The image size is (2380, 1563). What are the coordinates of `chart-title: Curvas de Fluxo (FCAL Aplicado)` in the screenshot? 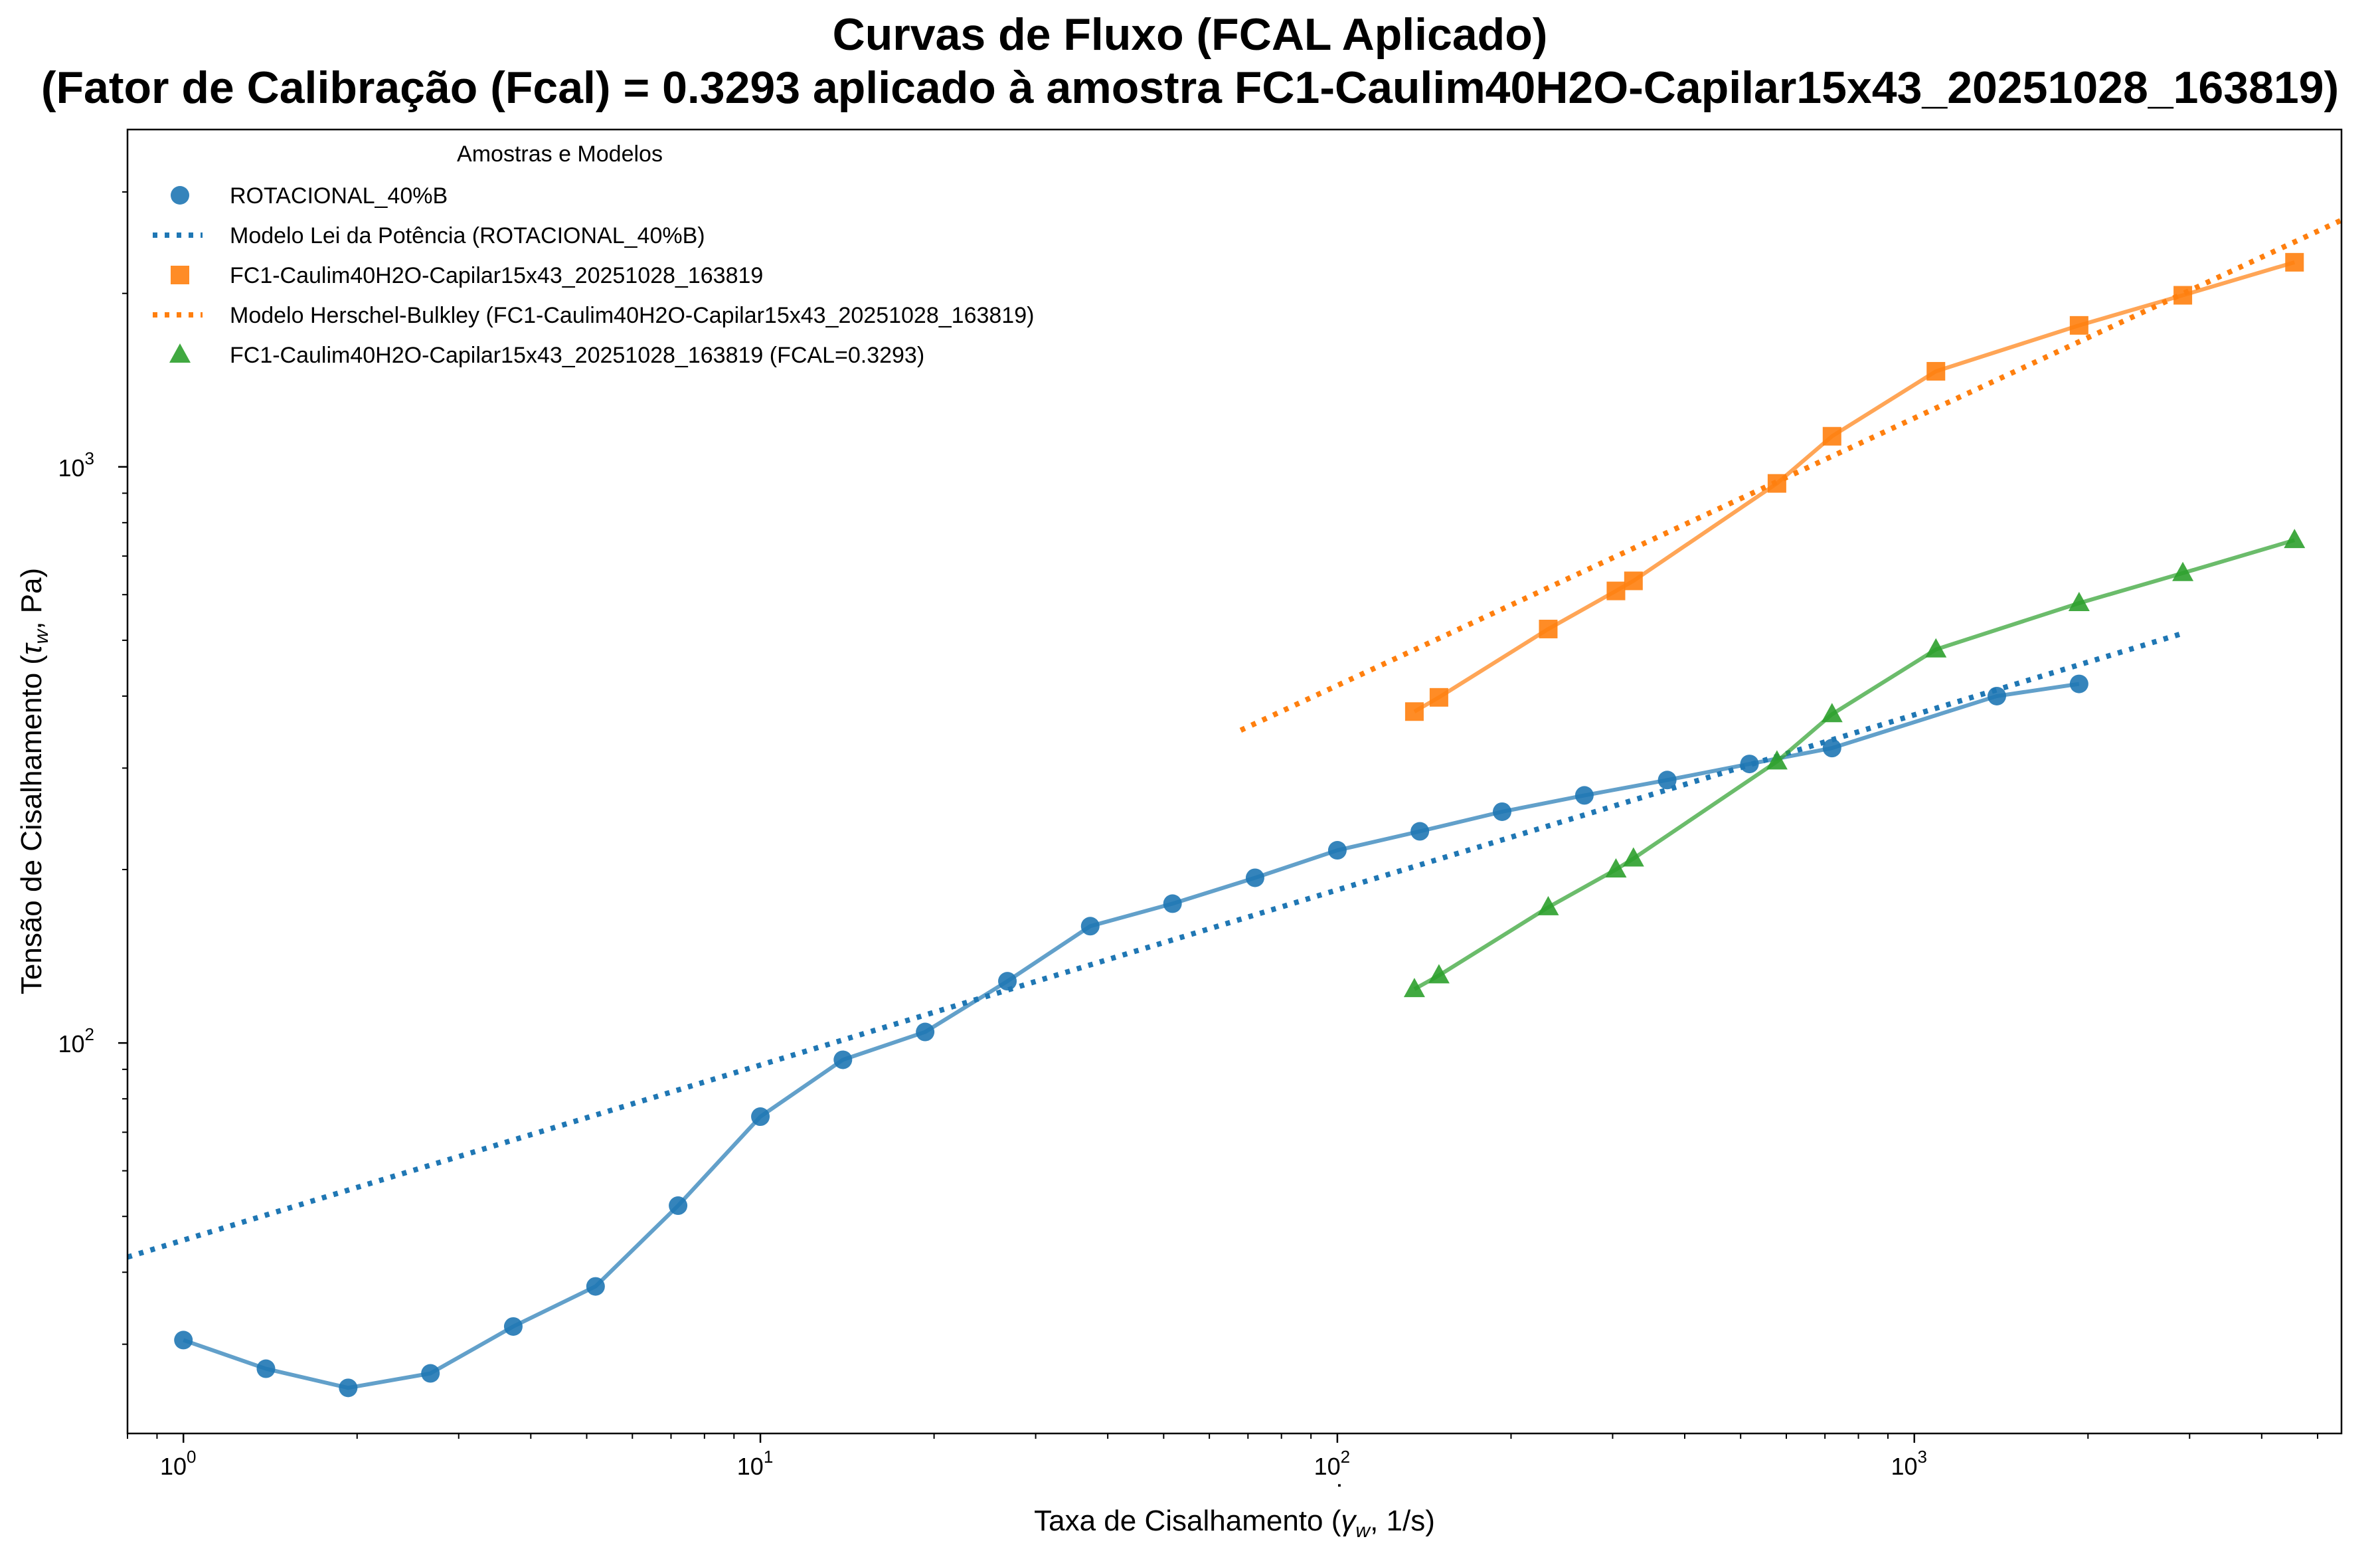 It's located at (1190, 34).